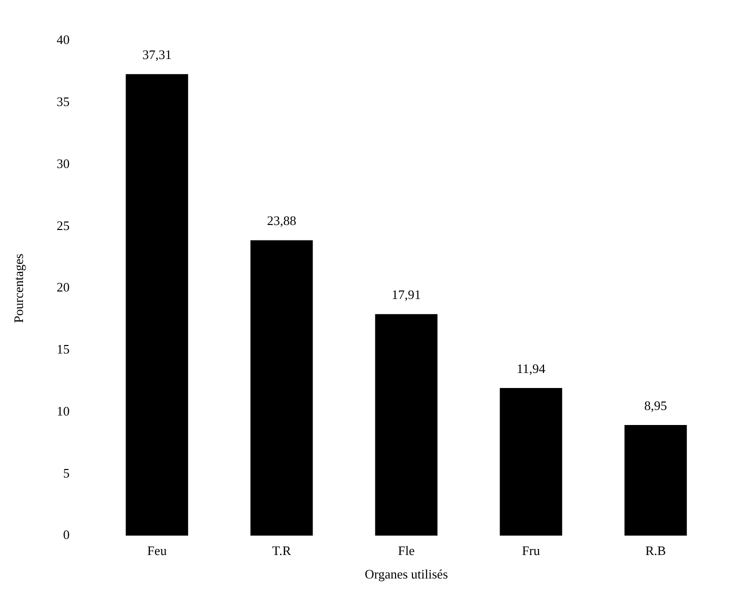 The image size is (748, 593). I want to click on x-tick-label: Fru, so click(531, 550).